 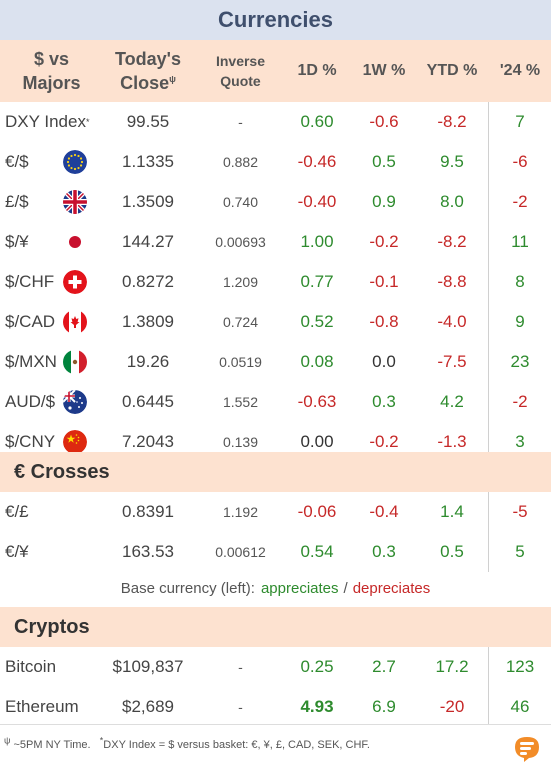 What do you see at coordinates (452, 161) in the screenshot?
I see `change-ytd: 9.5` at bounding box center [452, 161].